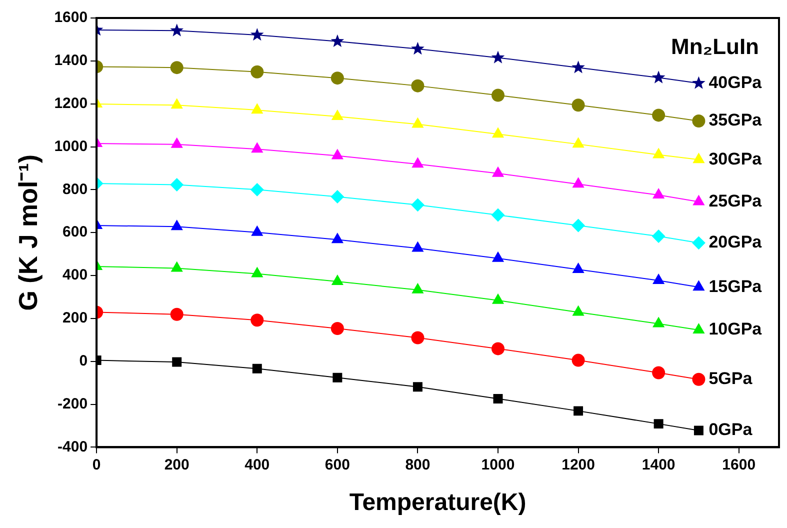 Image resolution: width=787 pixels, height=528 pixels. Describe the element at coordinates (257, 465) in the screenshot. I see `x-tick-label: 400` at that location.